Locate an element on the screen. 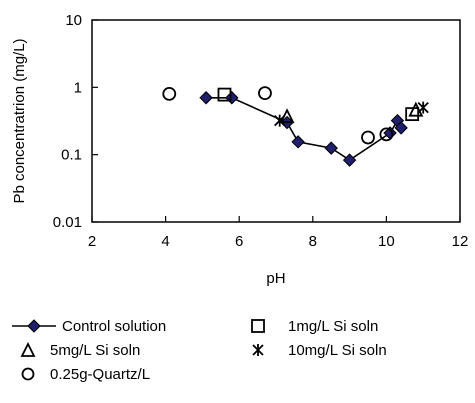 This screenshot has height=403, width=475. legend-item-5mg-si: 5mg/L Si soln is located at coordinates (80, 350).